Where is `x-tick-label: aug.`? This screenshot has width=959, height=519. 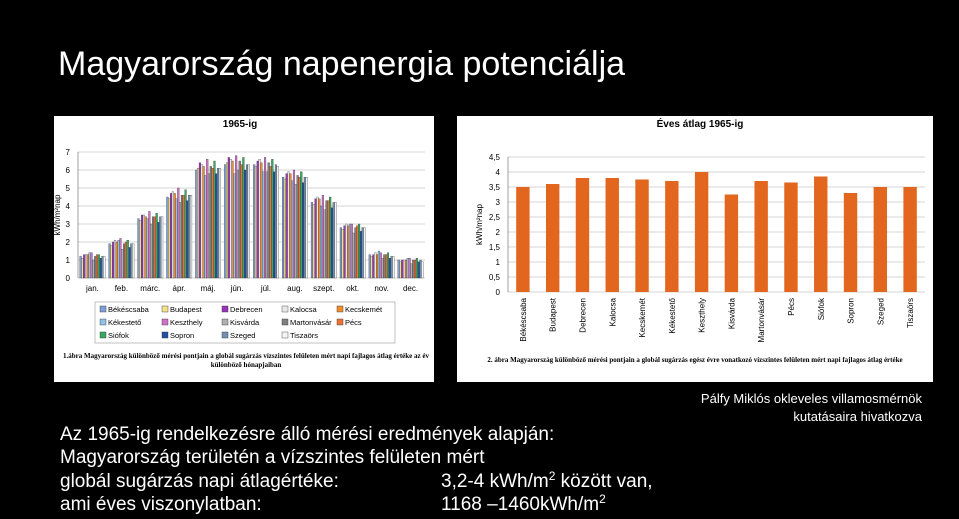
x-tick-label: aug. is located at coordinates (295, 288).